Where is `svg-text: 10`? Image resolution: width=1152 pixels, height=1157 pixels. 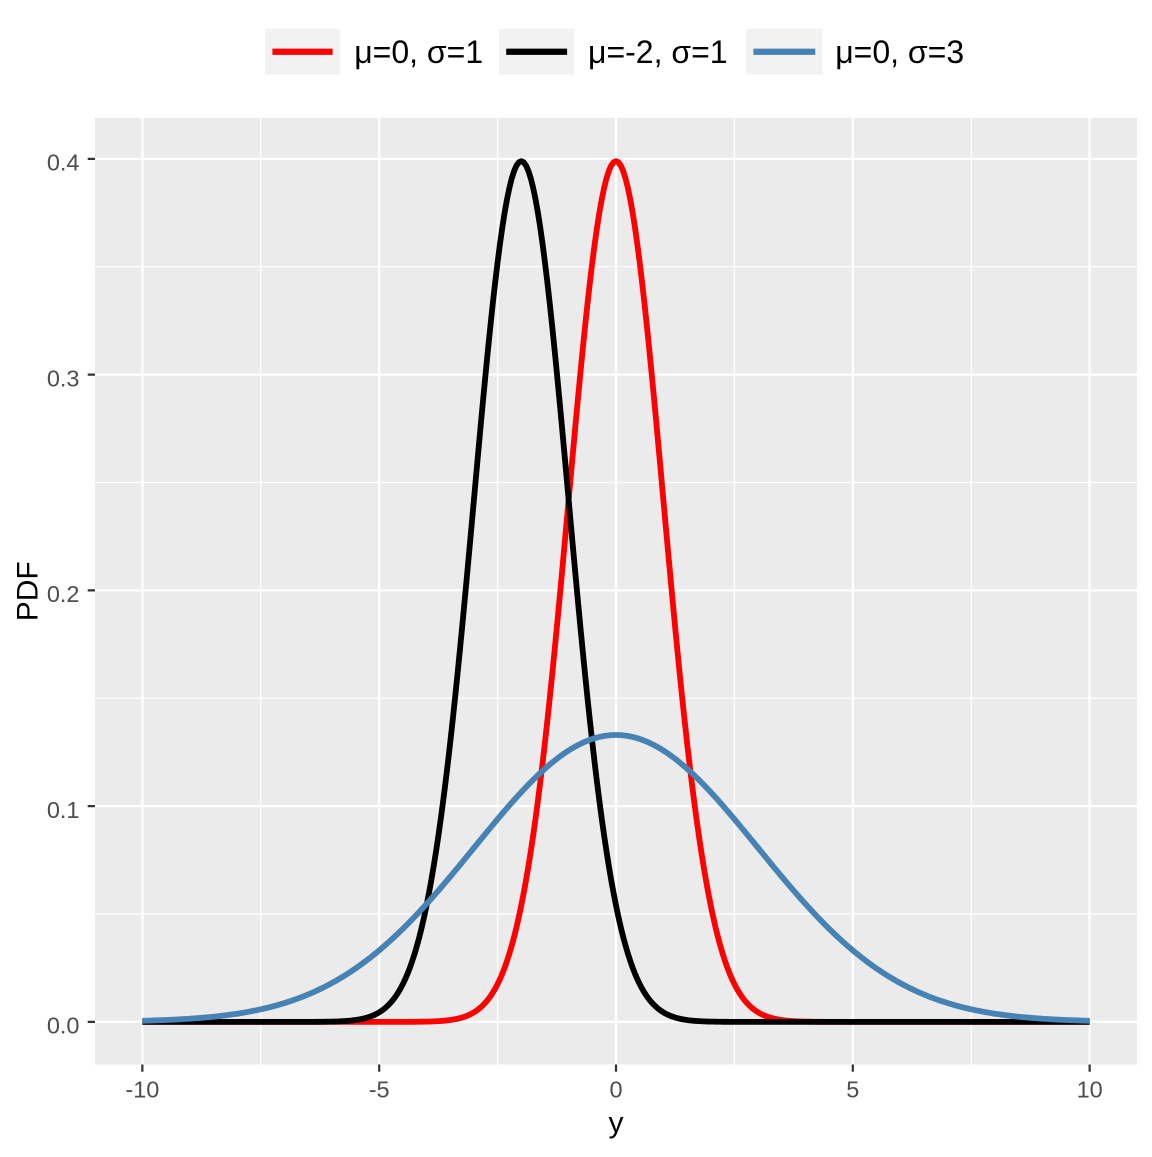 svg-text: 10 is located at coordinates (1090, 1090).